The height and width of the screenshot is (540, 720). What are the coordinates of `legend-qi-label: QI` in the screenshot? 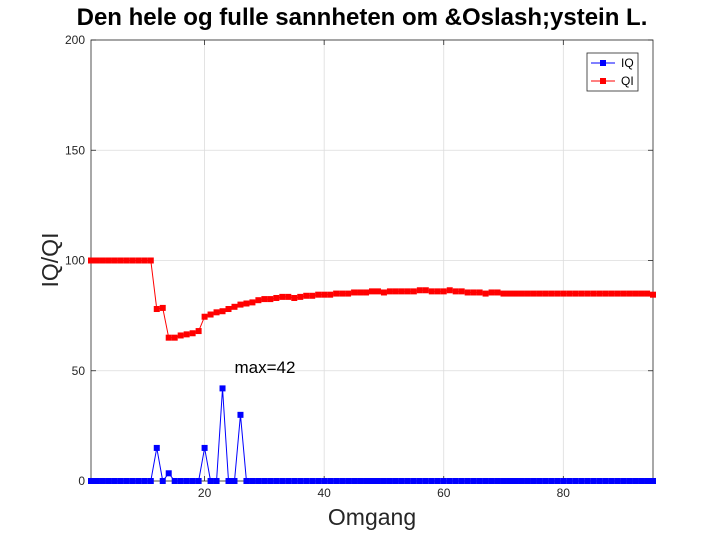 It's located at (627, 81).